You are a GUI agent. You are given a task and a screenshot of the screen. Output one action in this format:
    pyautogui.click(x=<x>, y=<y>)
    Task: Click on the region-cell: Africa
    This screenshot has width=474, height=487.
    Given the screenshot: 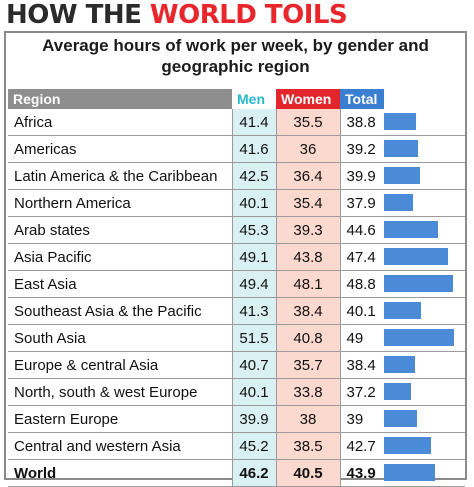 What is the action you would take?
    pyautogui.click(x=120, y=122)
    